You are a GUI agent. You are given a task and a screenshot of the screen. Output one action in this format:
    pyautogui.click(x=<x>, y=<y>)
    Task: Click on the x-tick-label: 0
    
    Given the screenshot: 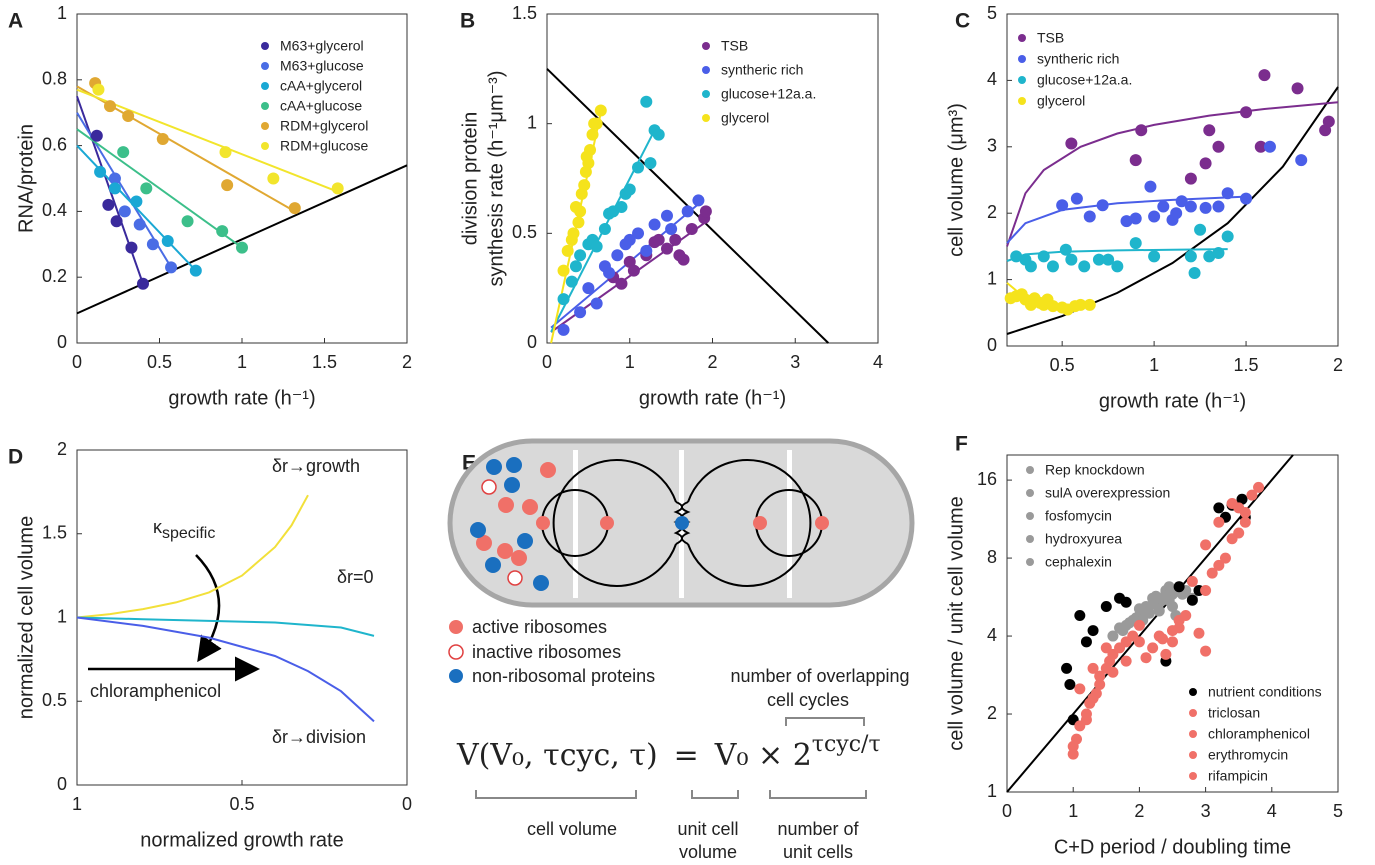 What is the action you would take?
    pyautogui.click(x=1007, y=811)
    